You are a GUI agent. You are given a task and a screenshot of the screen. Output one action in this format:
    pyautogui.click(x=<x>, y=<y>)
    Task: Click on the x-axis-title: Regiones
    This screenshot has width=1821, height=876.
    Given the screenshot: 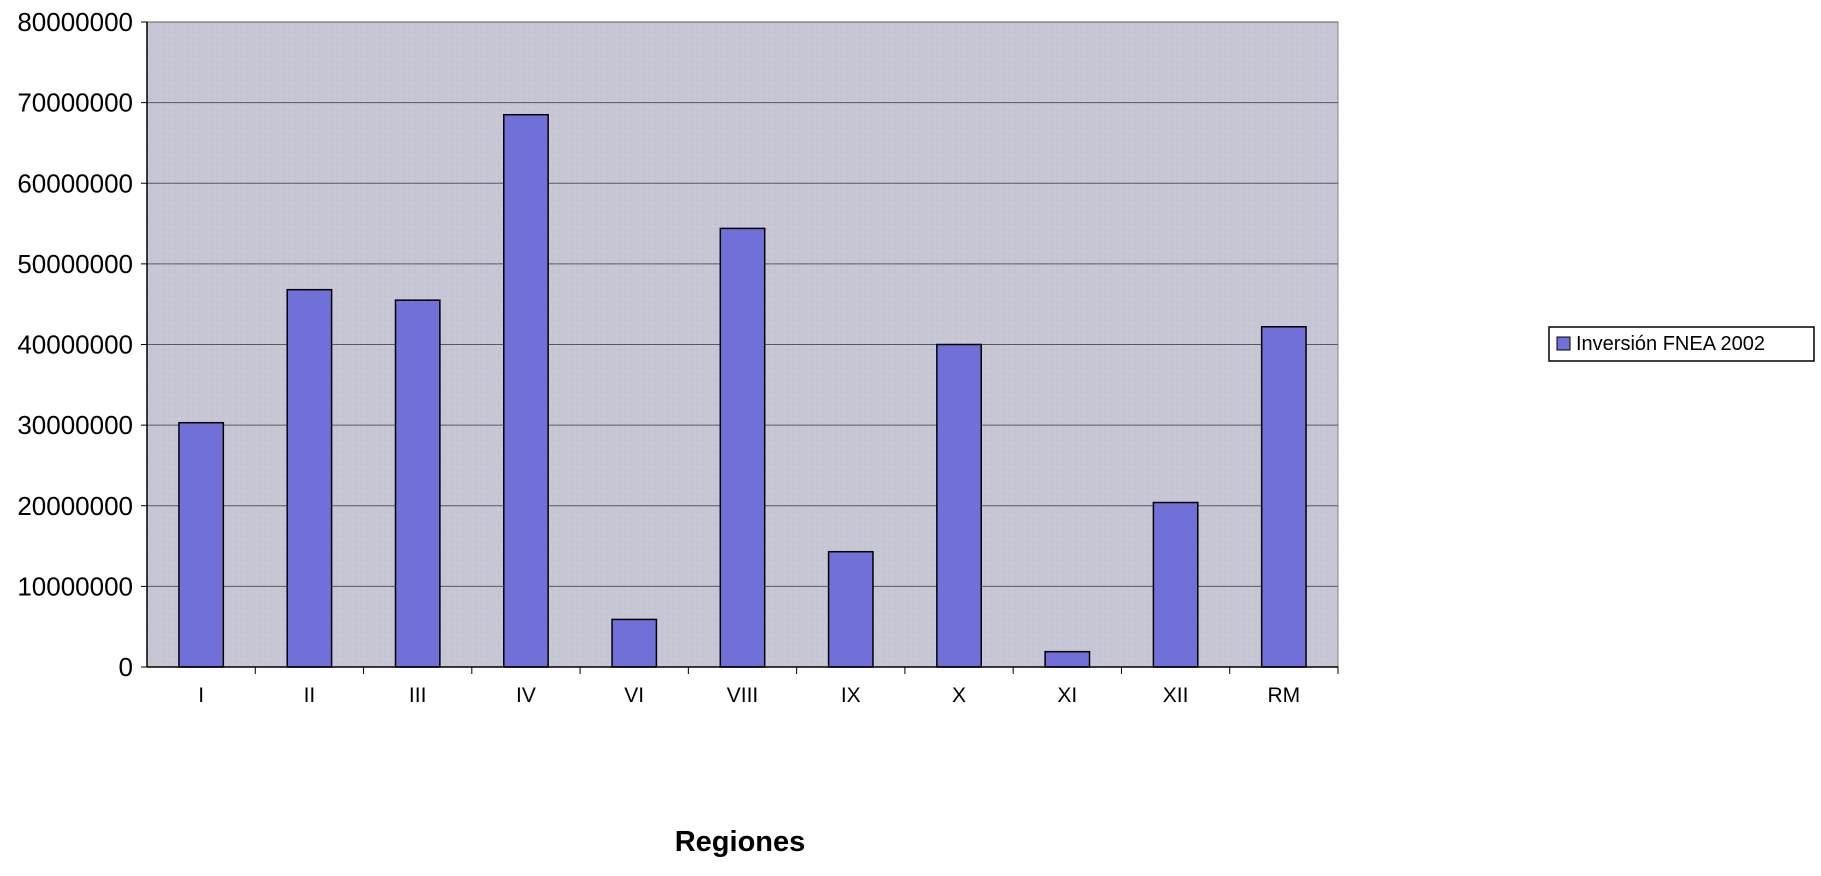 What is the action you would take?
    pyautogui.click(x=740, y=842)
    